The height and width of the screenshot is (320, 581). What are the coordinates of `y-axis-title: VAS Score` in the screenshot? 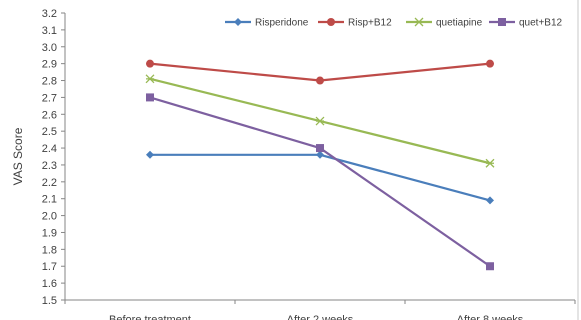 It's located at (18, 156).